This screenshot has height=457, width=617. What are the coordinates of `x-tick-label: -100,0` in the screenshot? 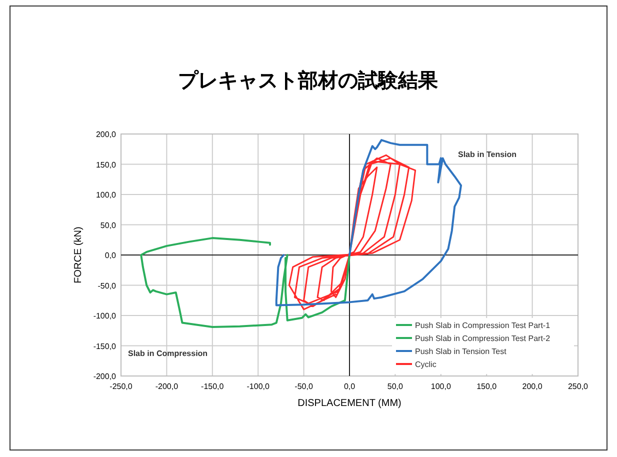 It's located at (258, 386).